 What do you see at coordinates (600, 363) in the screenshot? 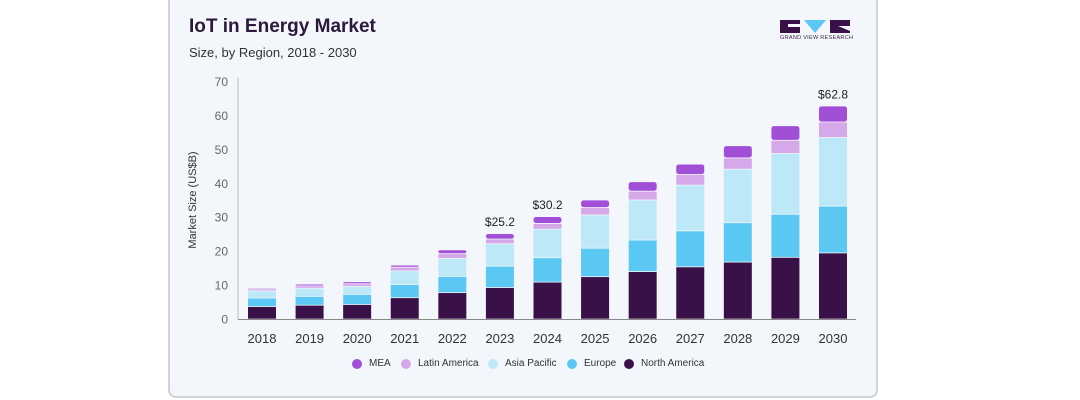
I see `legend-label: Europe` at bounding box center [600, 363].